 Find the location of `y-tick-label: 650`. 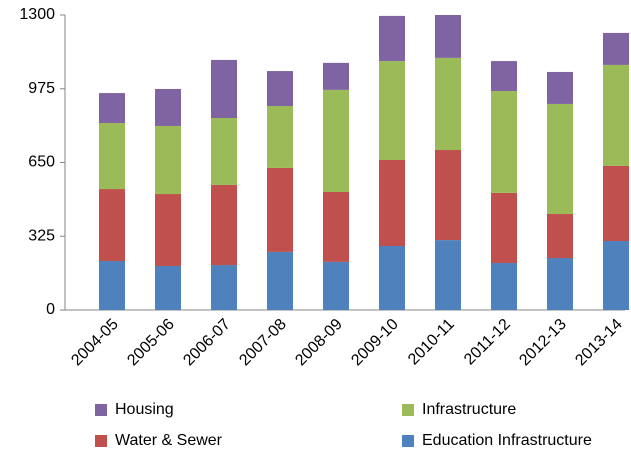

y-tick-label: 650 is located at coordinates (41, 162).